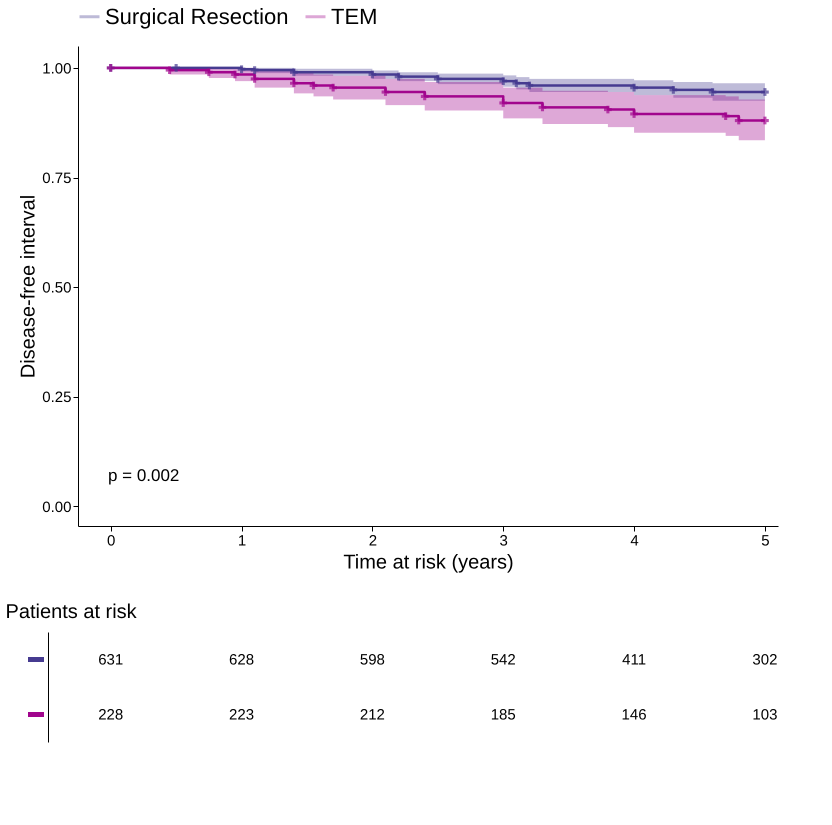 The image size is (832, 825). What do you see at coordinates (634, 541) in the screenshot?
I see `x-tick-label: 4` at bounding box center [634, 541].